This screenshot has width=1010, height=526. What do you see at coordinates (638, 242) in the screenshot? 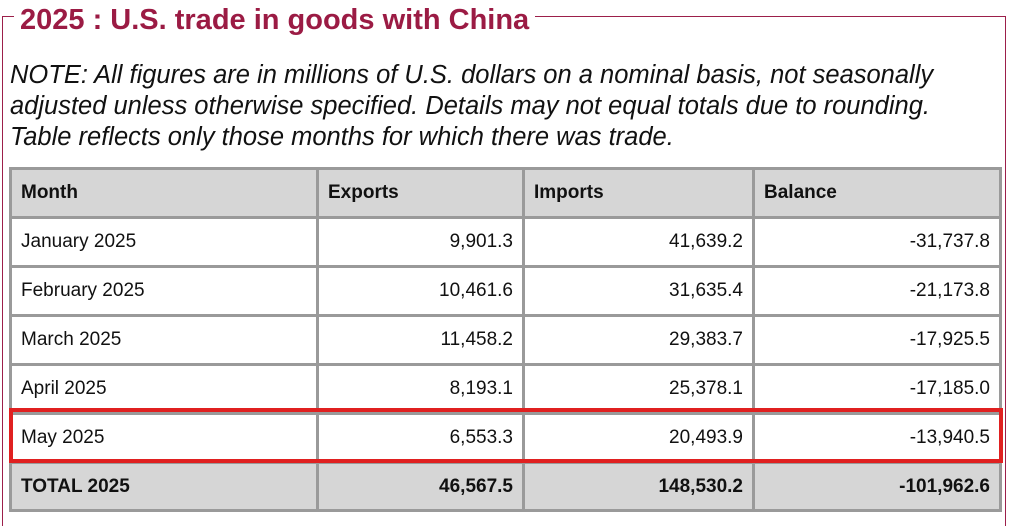
I see `imports-cell: 41,639.2` at bounding box center [638, 242].